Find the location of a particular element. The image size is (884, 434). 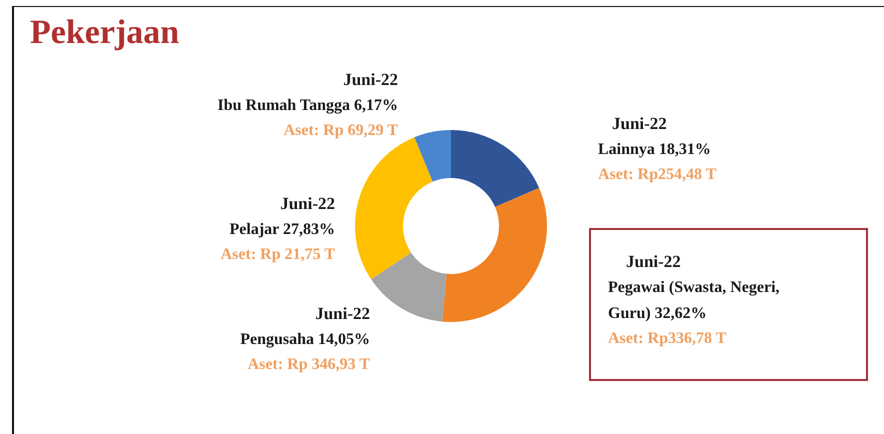

text: Aset: Rp 69,29 T is located at coordinates (340, 131).